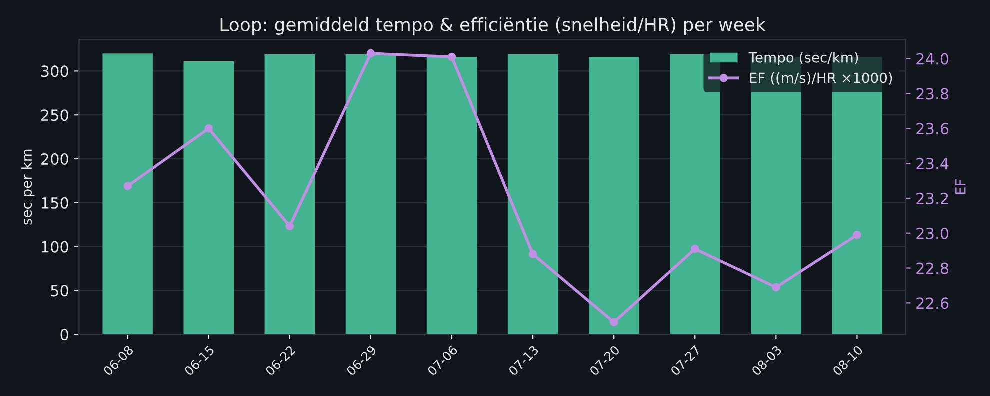 The width and height of the screenshot is (990, 396). What do you see at coordinates (54, 72) in the screenshot?
I see `y-tick-label: 300` at bounding box center [54, 72].